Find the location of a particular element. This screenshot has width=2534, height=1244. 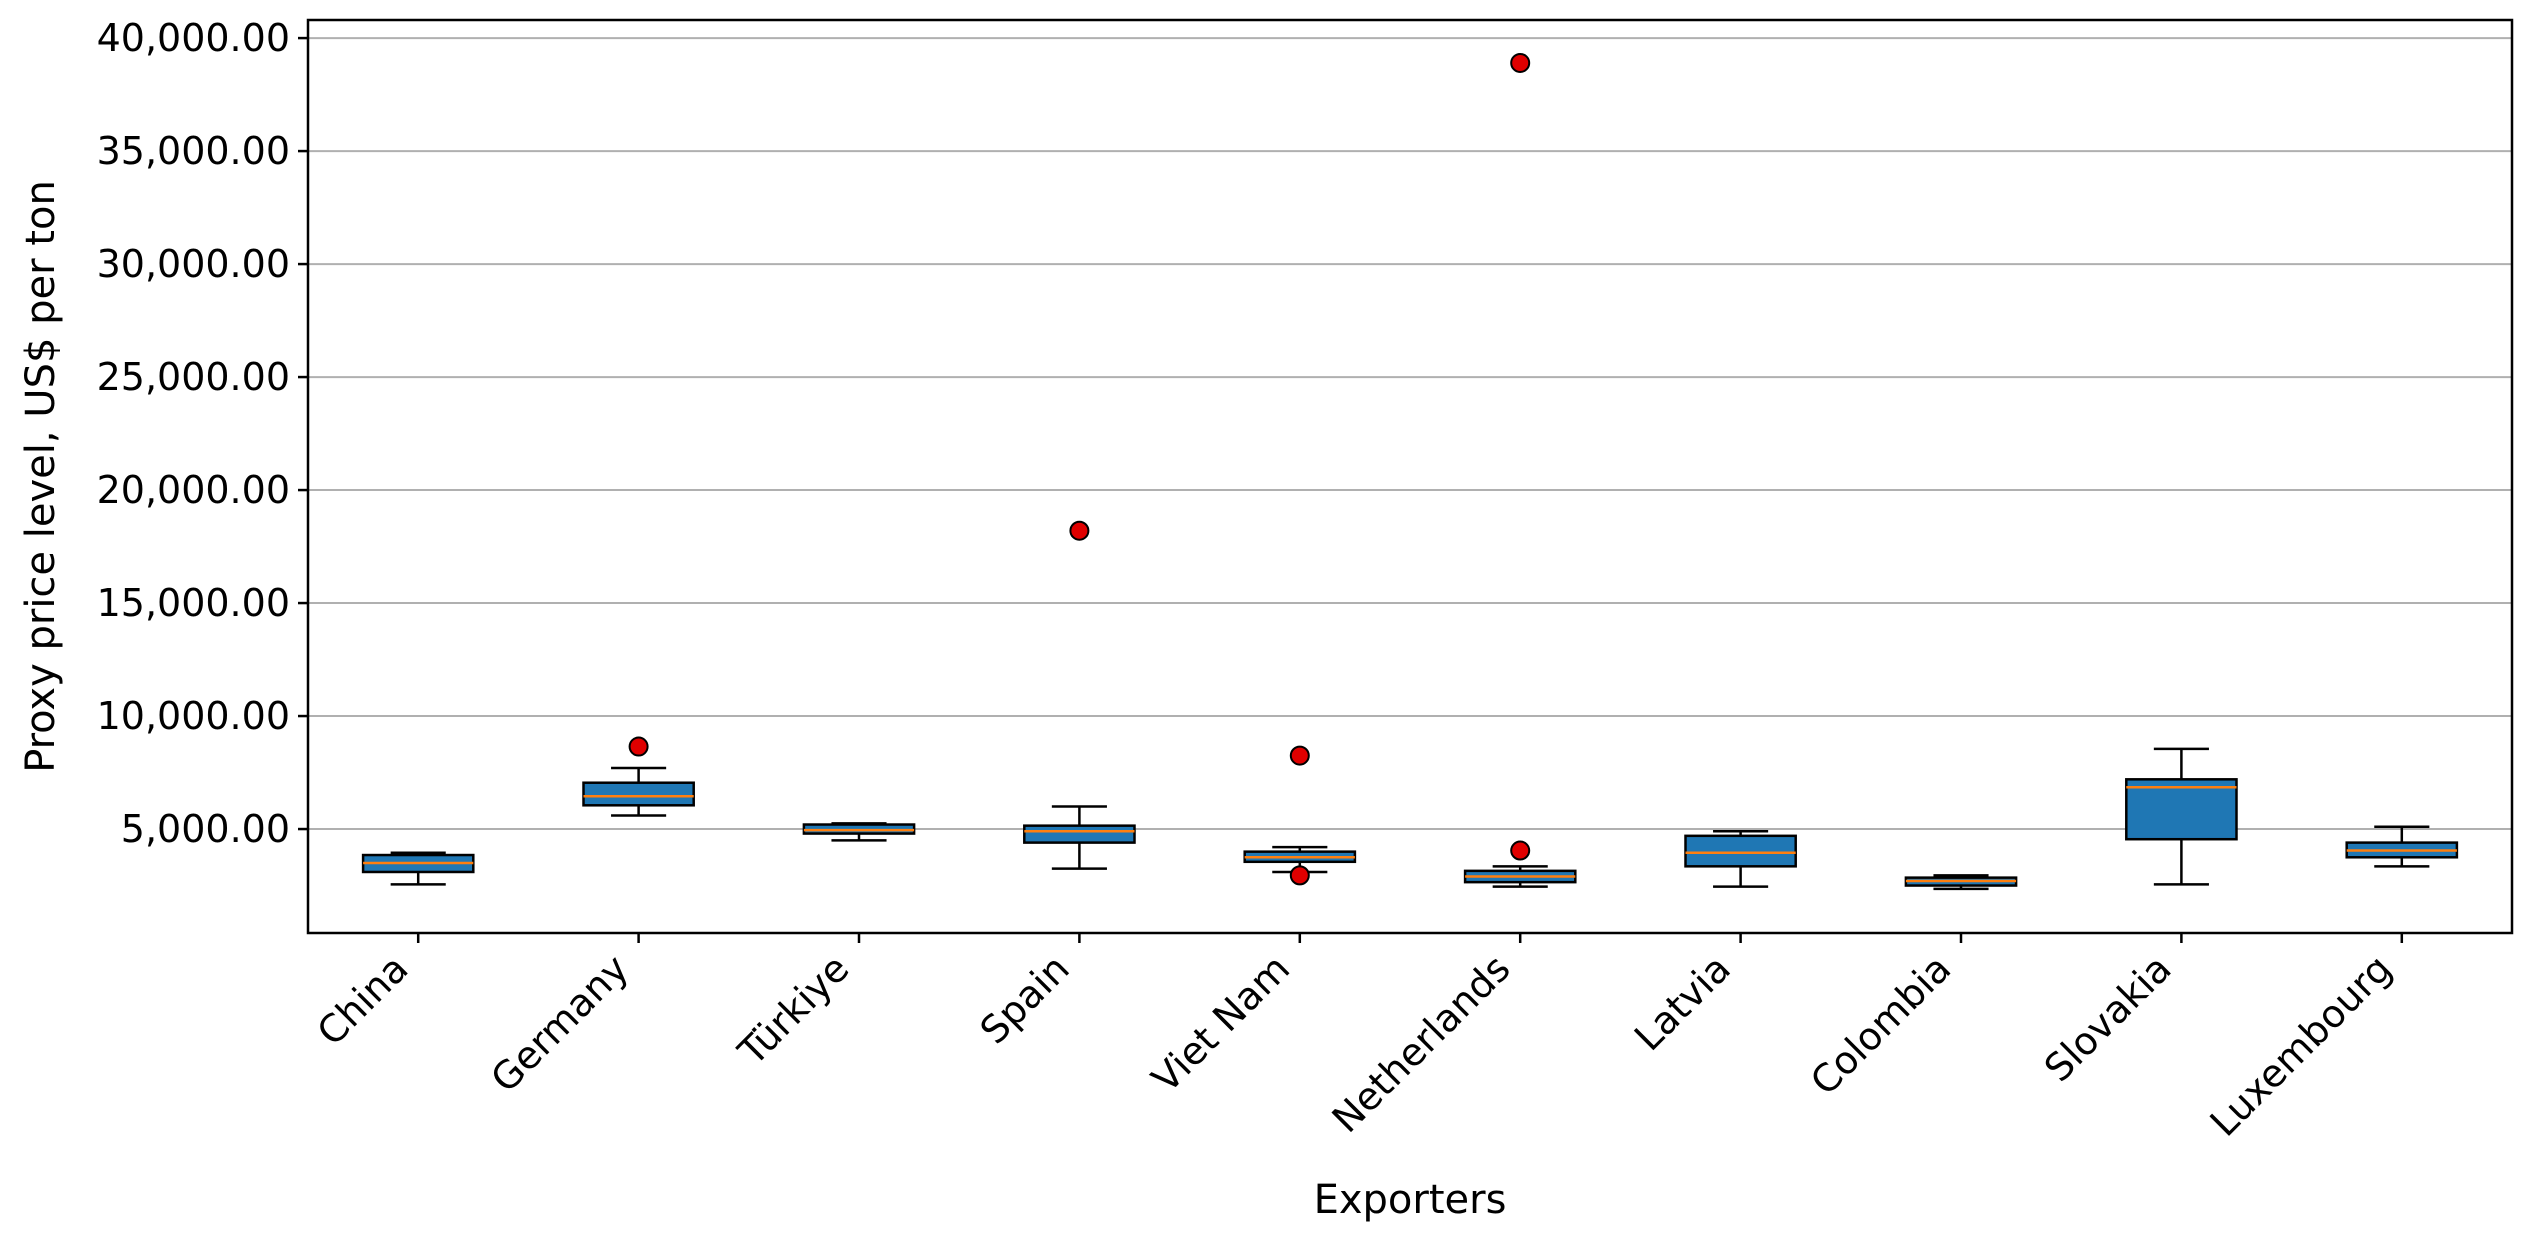

box-slovakia is located at coordinates (2181, 816).